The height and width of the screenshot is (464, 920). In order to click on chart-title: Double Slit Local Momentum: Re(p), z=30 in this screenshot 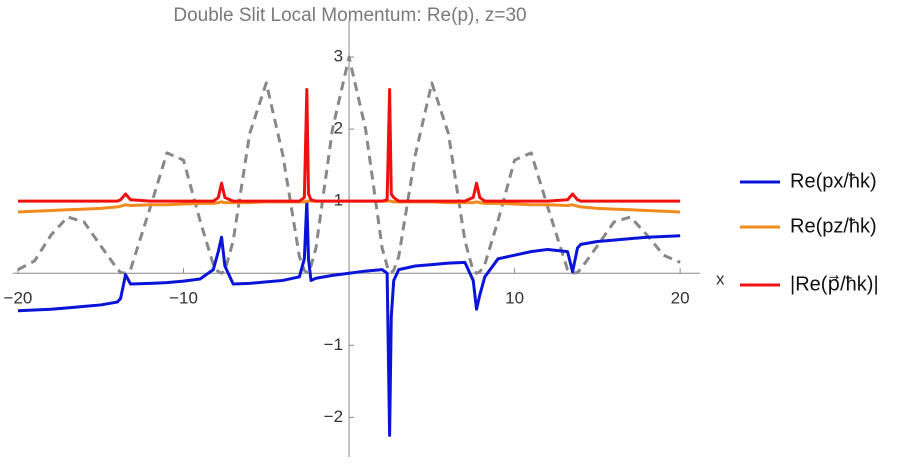, I will do `click(349, 15)`.